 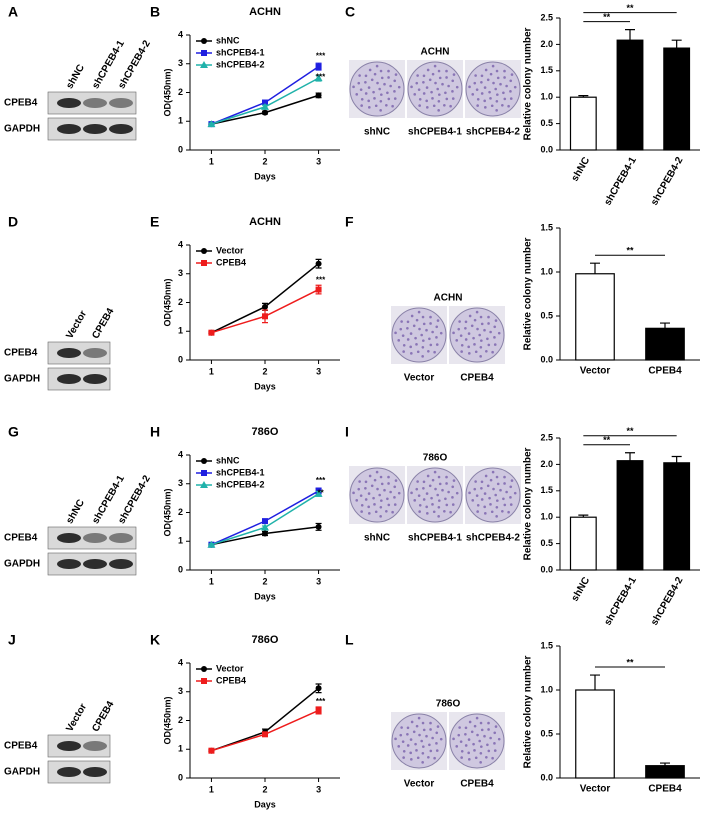 What do you see at coordinates (546, 569) in the screenshot?
I see `y-tick-label: 0.0` at bounding box center [546, 569].